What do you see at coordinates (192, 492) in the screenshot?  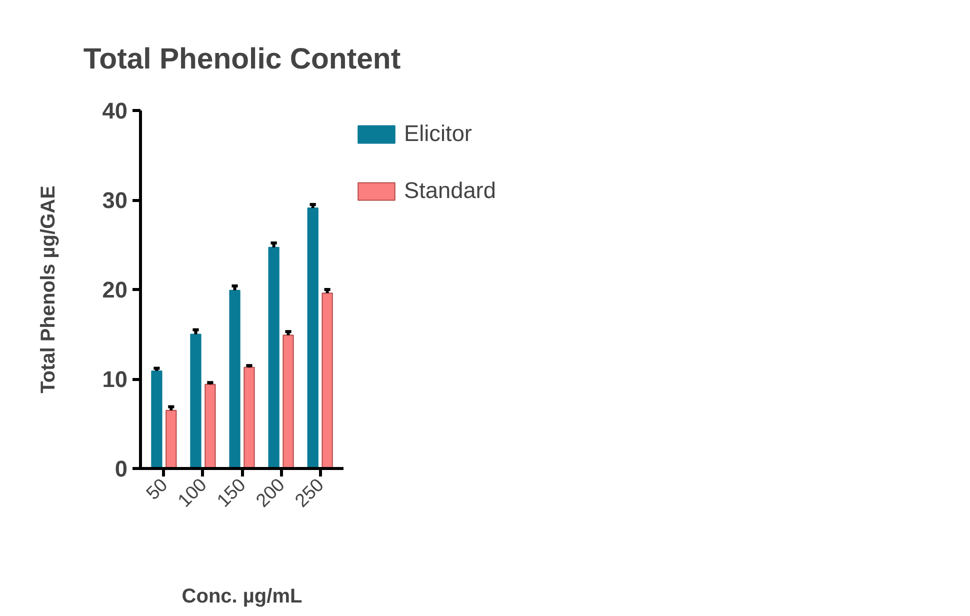 I see `x-tick-label: 100` at bounding box center [192, 492].